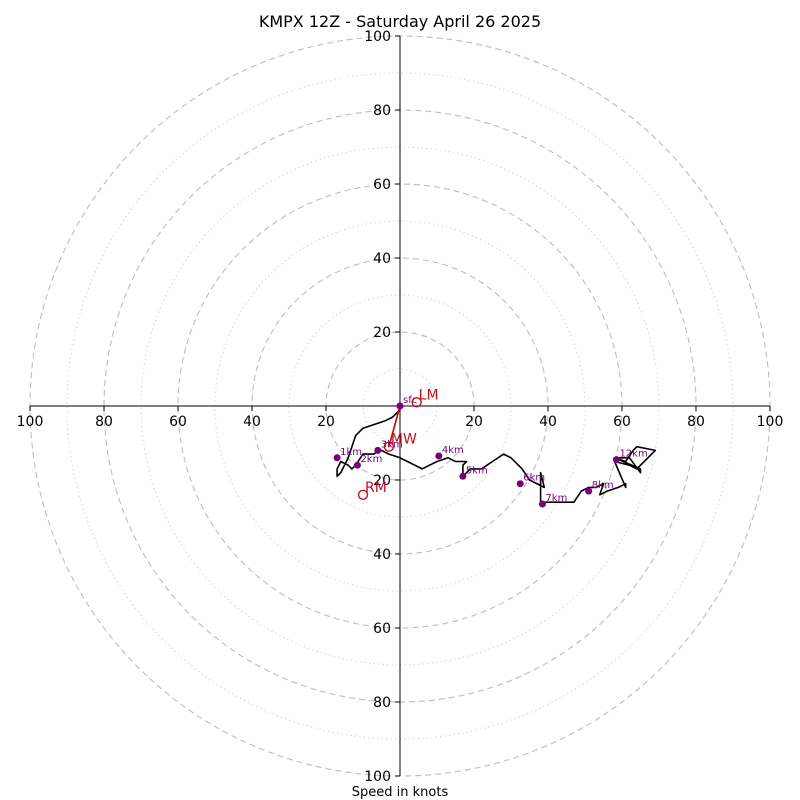  I want to click on height-marker-label: 2km, so click(371, 459).